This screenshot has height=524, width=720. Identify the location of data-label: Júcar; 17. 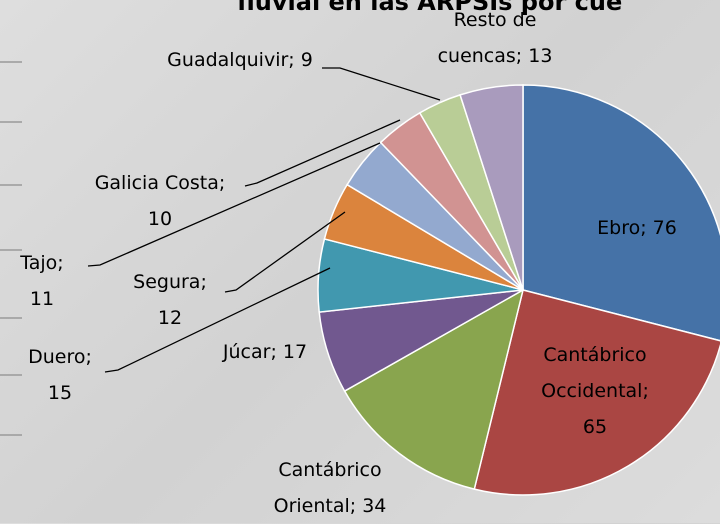
(265, 352).